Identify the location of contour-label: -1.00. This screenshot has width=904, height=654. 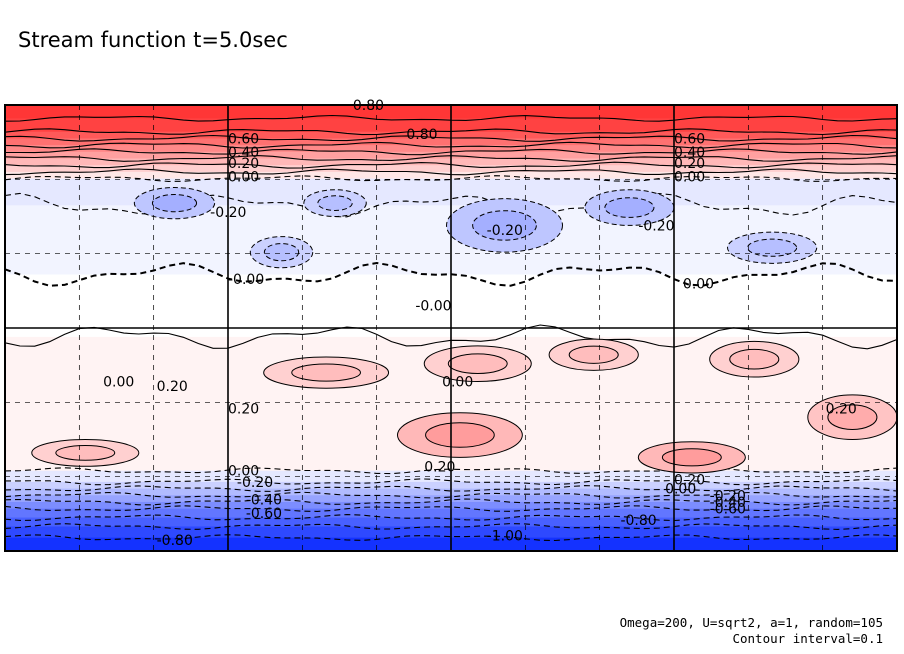
(505, 536).